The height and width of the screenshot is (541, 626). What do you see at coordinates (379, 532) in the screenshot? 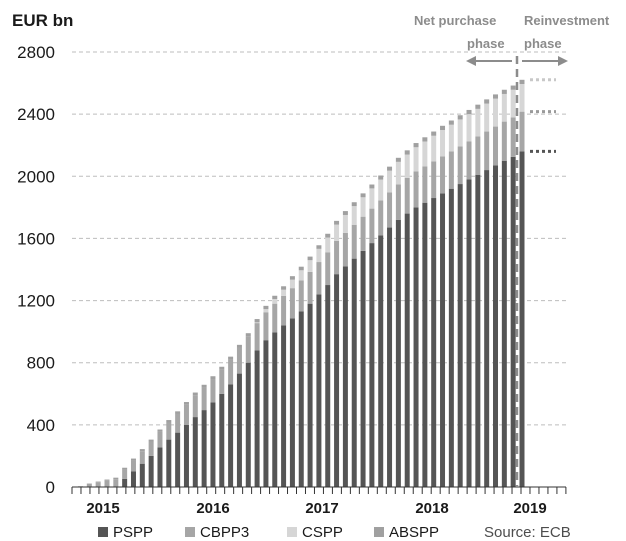
I see `legend-swatch-abspp` at bounding box center [379, 532].